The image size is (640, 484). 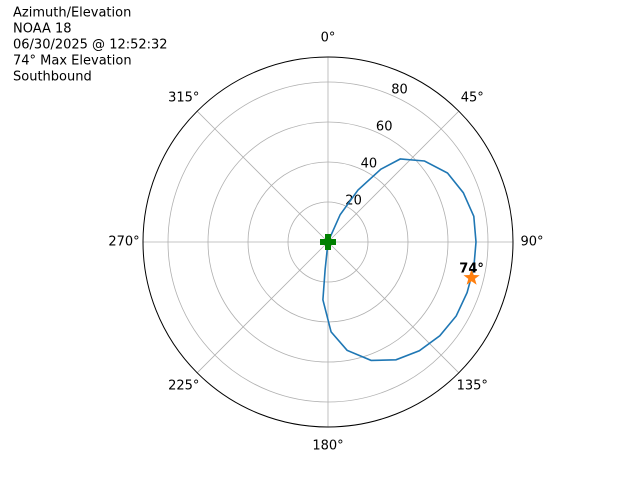 I want to click on theta-tick-label: 315°, so click(x=183, y=97).